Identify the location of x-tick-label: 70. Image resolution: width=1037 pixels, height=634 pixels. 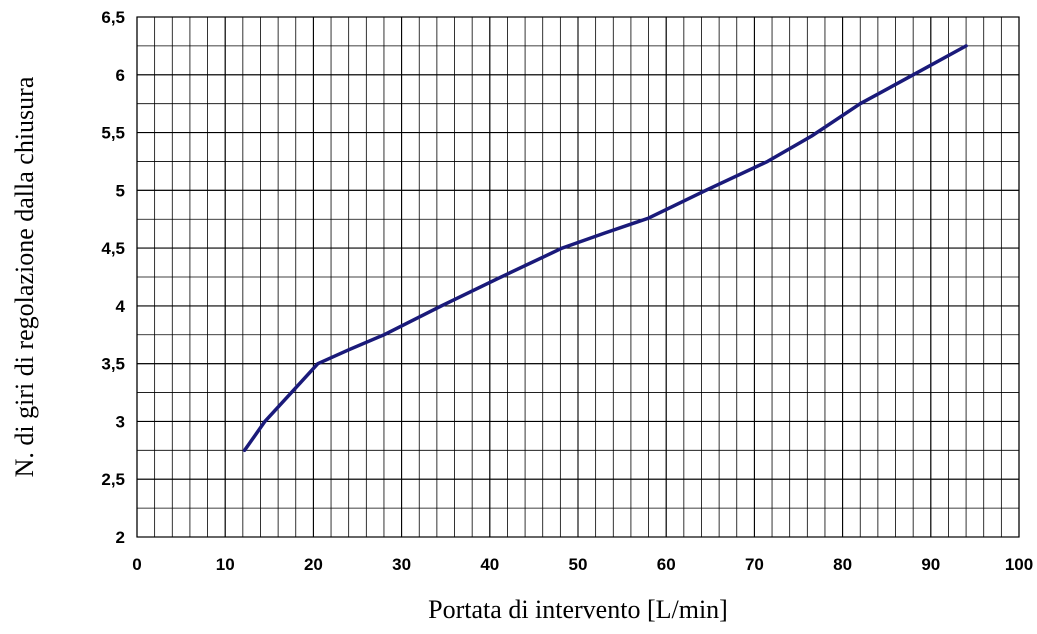
(754, 564).